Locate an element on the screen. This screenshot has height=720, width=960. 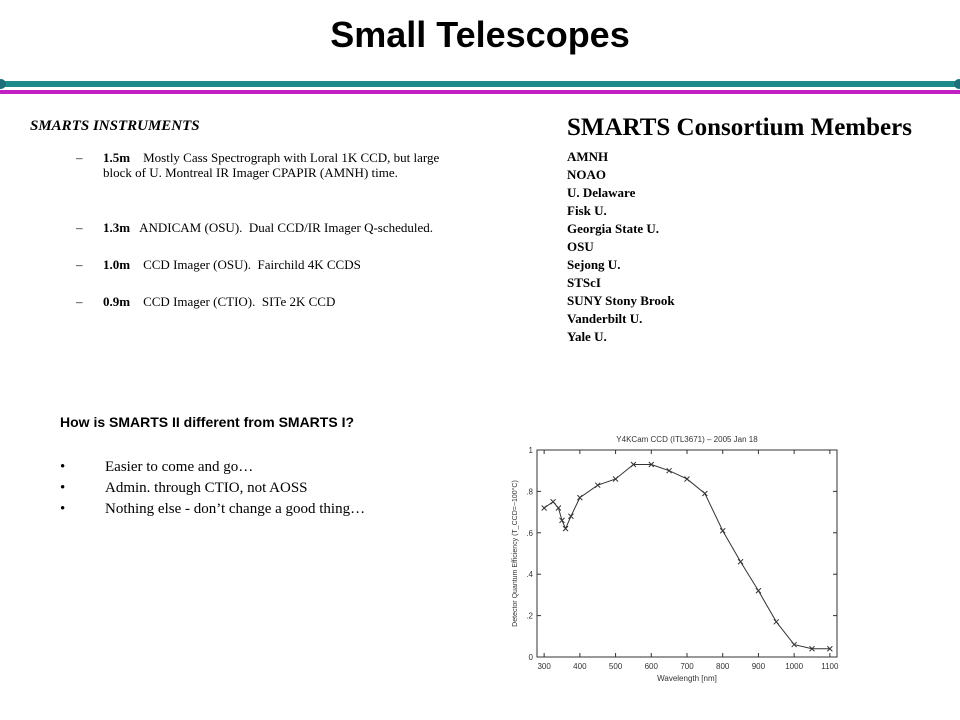
x-tick-label: 700 is located at coordinates (687, 666).